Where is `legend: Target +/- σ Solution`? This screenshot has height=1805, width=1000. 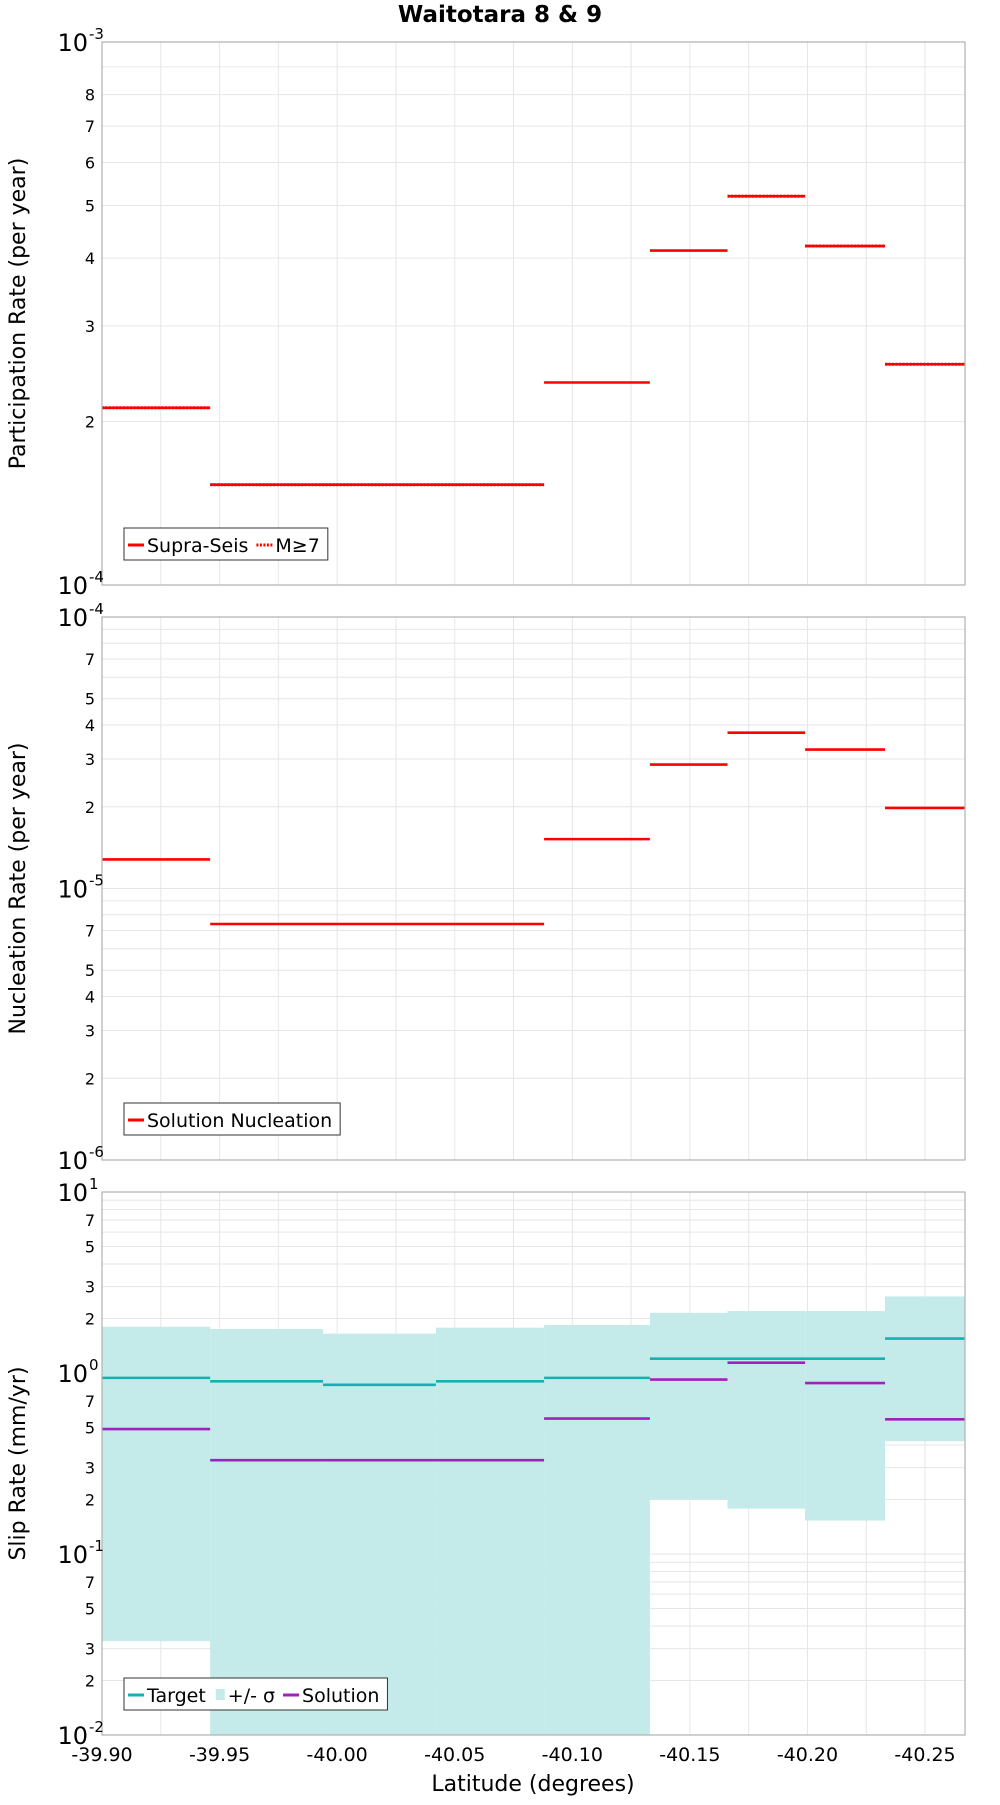
legend: Target +/- σ Solution is located at coordinates (255, 1694).